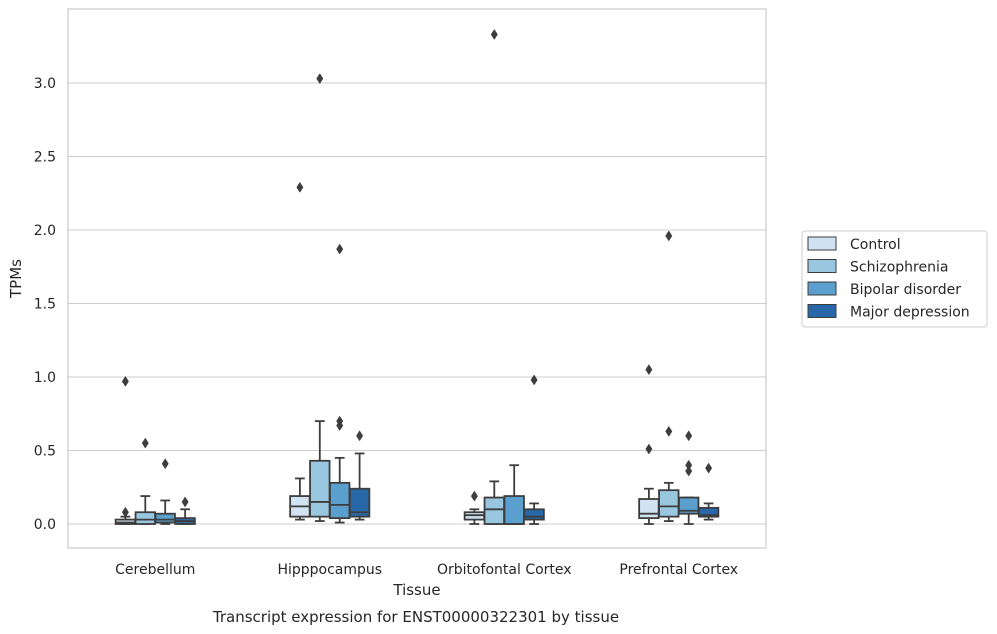 The image size is (997, 634). I want to click on y-tick-label: 1.5, so click(45, 305).